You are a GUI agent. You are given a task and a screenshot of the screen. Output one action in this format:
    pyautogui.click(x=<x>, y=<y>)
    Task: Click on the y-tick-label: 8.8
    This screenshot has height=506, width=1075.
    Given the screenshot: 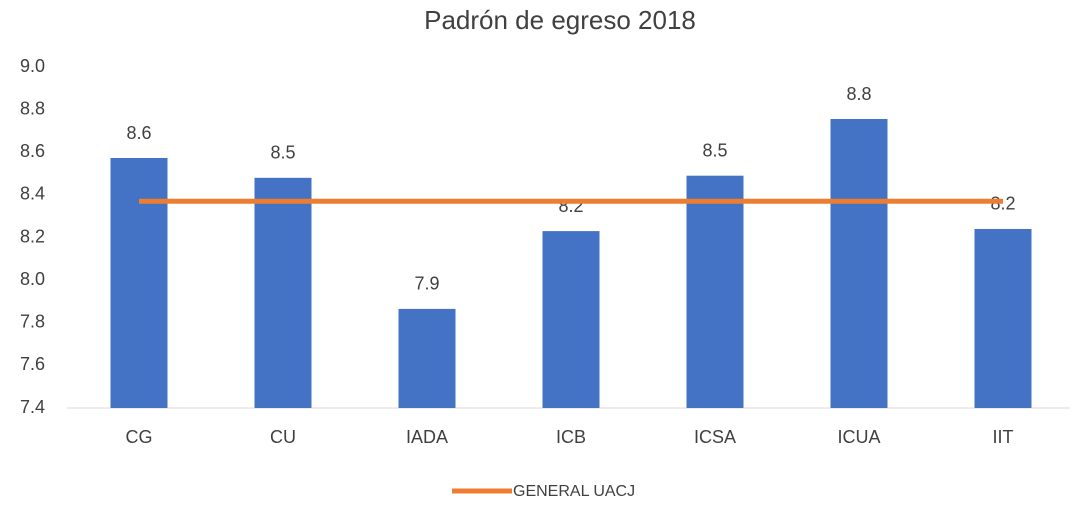 What is the action you would take?
    pyautogui.click(x=32, y=108)
    